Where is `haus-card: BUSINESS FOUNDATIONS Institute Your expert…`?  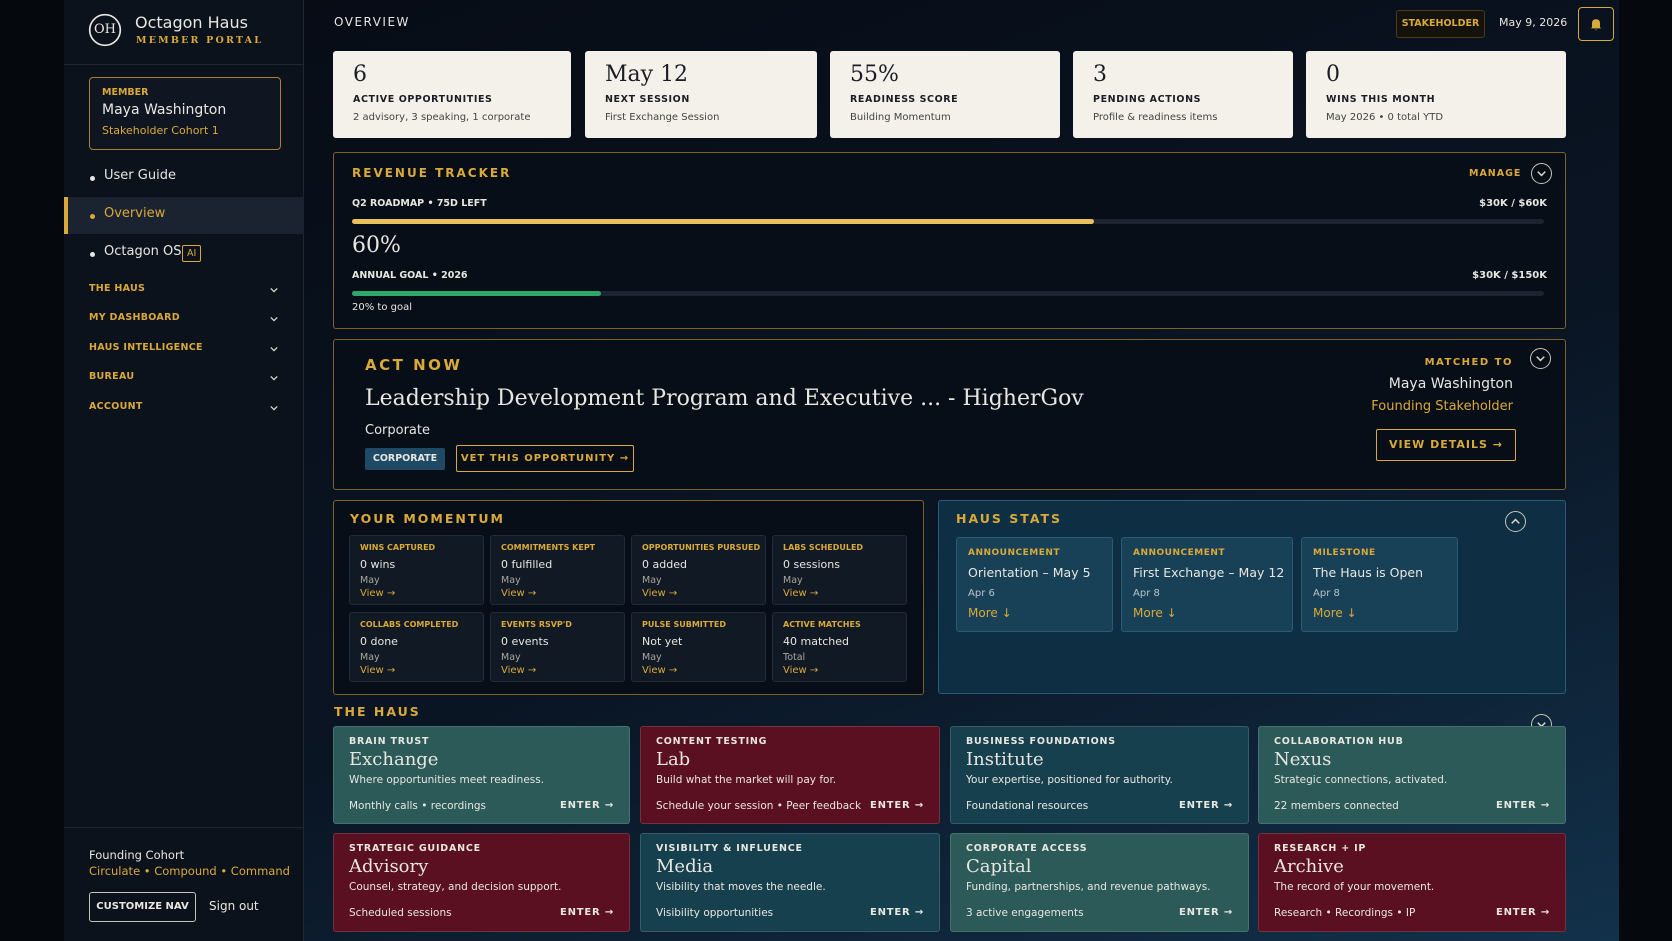
haus-card: BUSINESS FOUNDATIONS Institute Your expert… is located at coordinates (1099, 775).